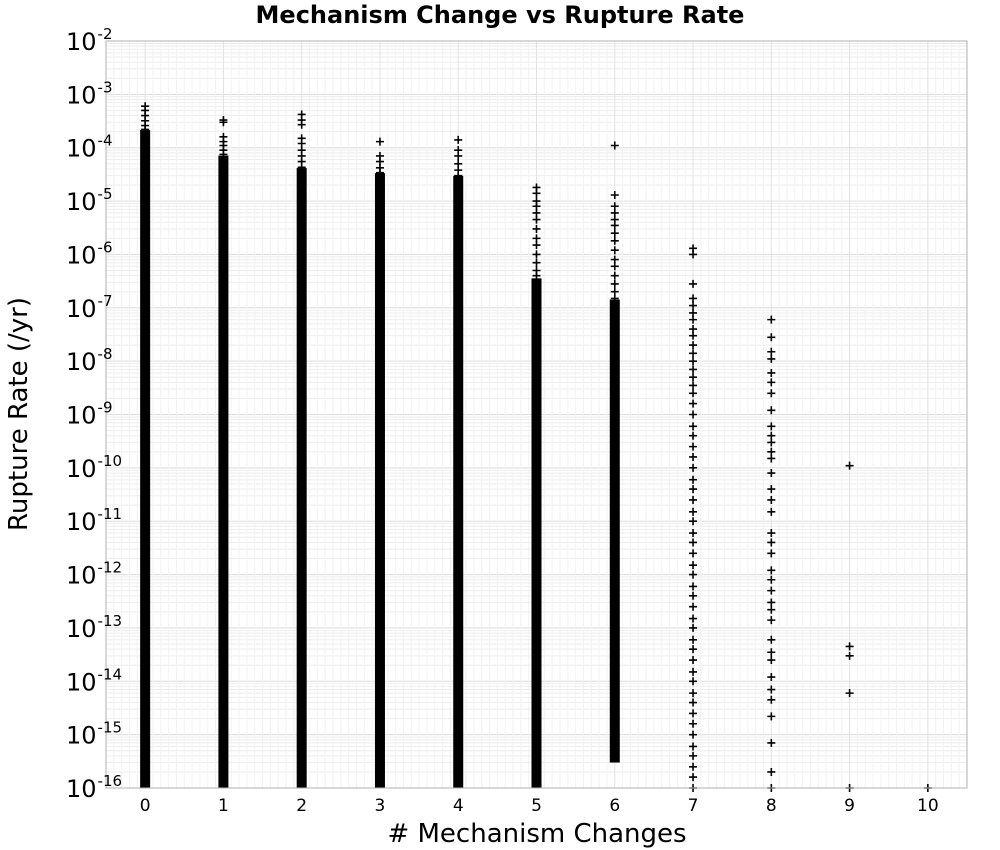 This screenshot has height=850, width=1000. Describe the element at coordinates (94, 680) in the screenshot. I see `y-tick-label: 10⁻¹⁴` at that location.